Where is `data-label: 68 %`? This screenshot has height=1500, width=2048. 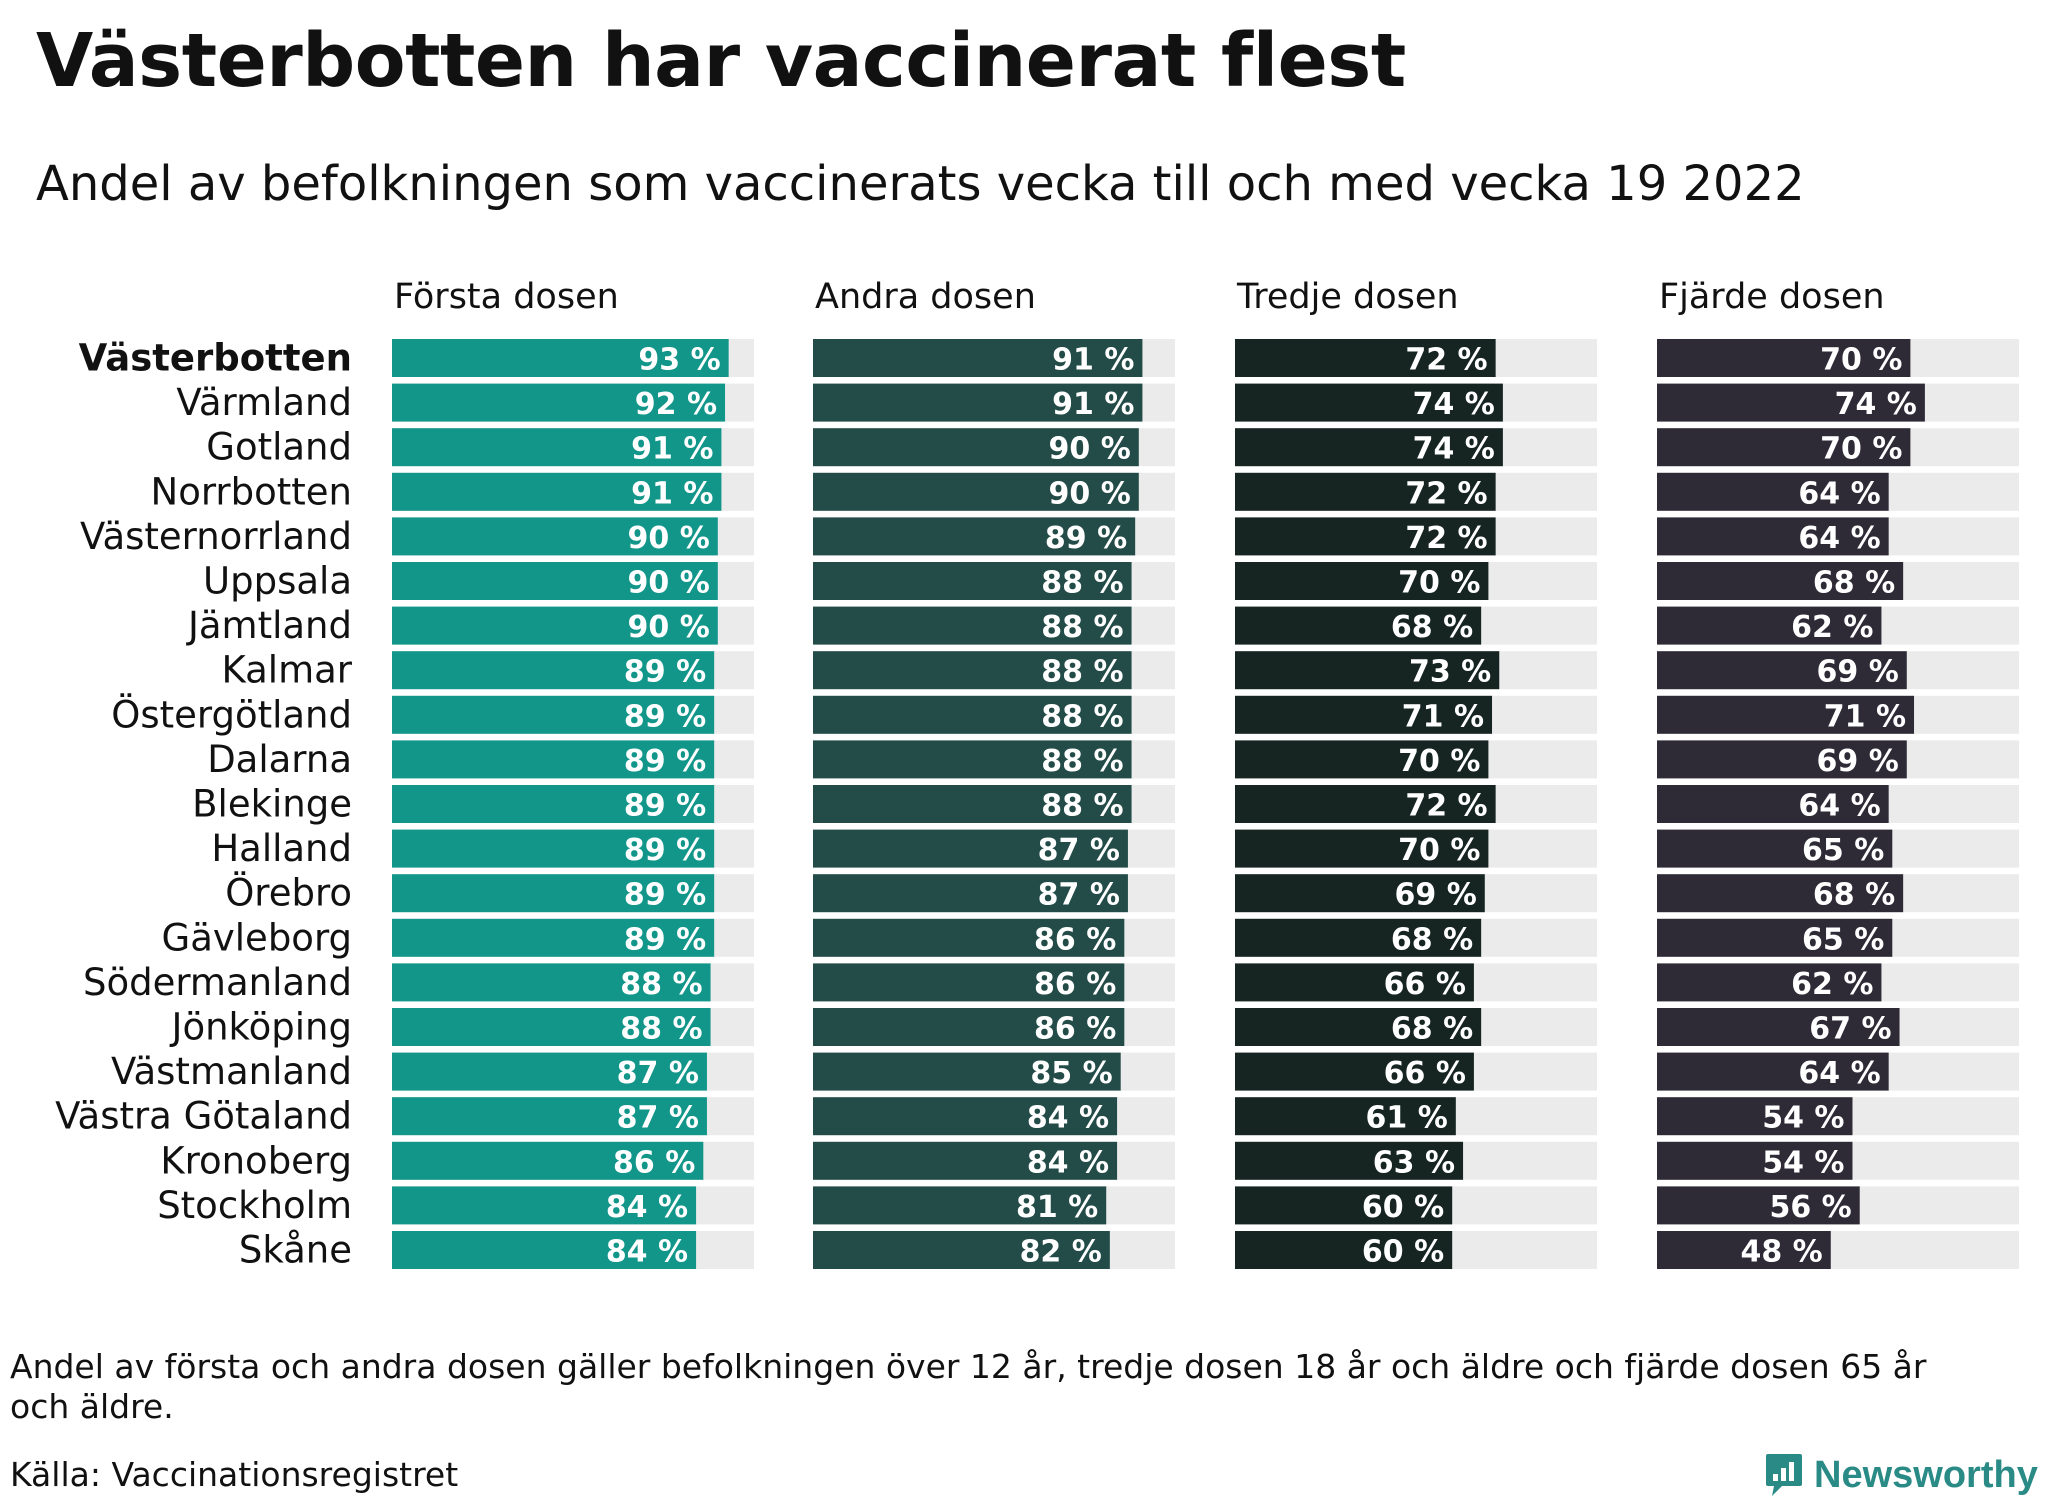 data-label: 68 % is located at coordinates (1432, 627).